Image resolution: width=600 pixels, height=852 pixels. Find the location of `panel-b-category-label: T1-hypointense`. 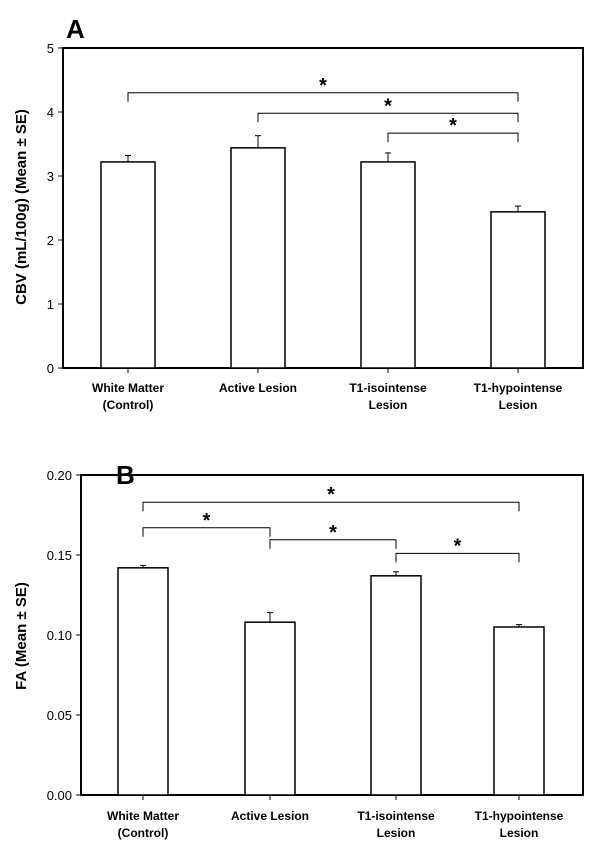

panel-b-category-label: T1-hypointense is located at coordinates (519, 816).